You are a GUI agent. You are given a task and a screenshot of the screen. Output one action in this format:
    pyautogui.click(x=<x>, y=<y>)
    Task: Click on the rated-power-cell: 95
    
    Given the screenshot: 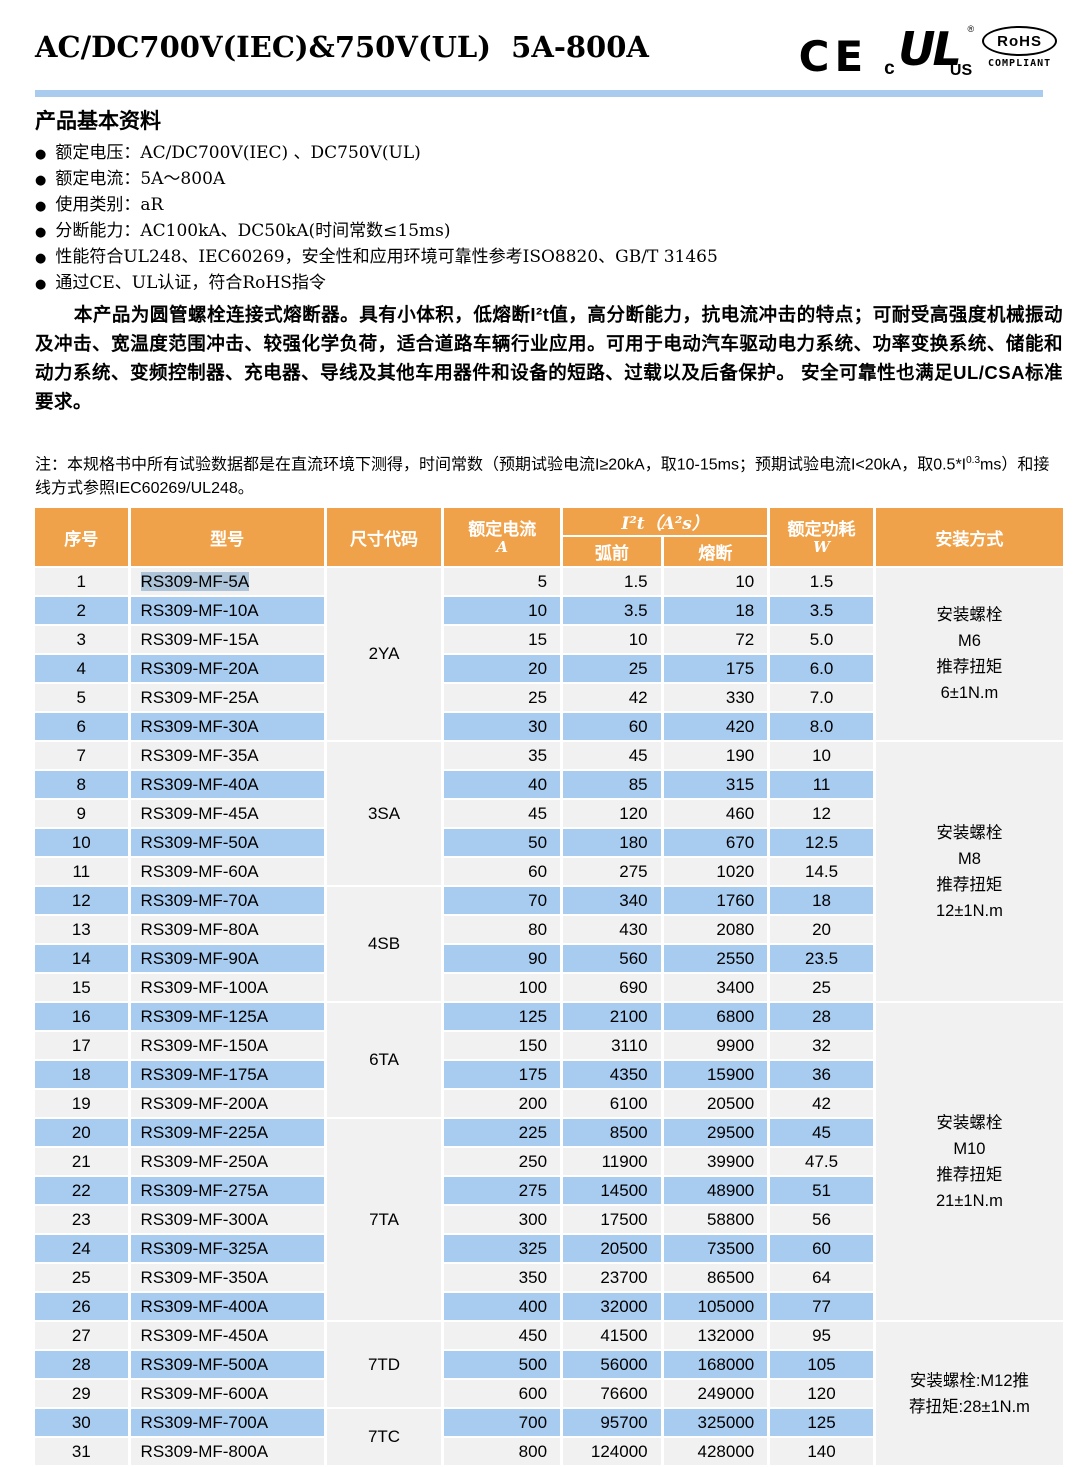 What is the action you would take?
    pyautogui.click(x=821, y=1336)
    